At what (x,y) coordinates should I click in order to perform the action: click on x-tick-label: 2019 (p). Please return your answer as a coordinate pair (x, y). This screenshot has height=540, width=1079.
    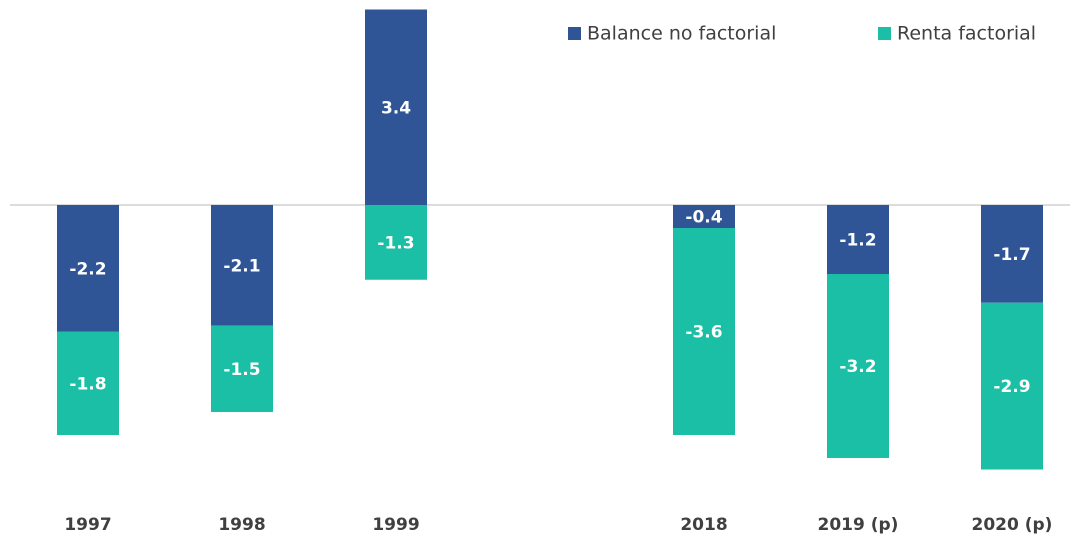
    Looking at the image, I should click on (858, 525).